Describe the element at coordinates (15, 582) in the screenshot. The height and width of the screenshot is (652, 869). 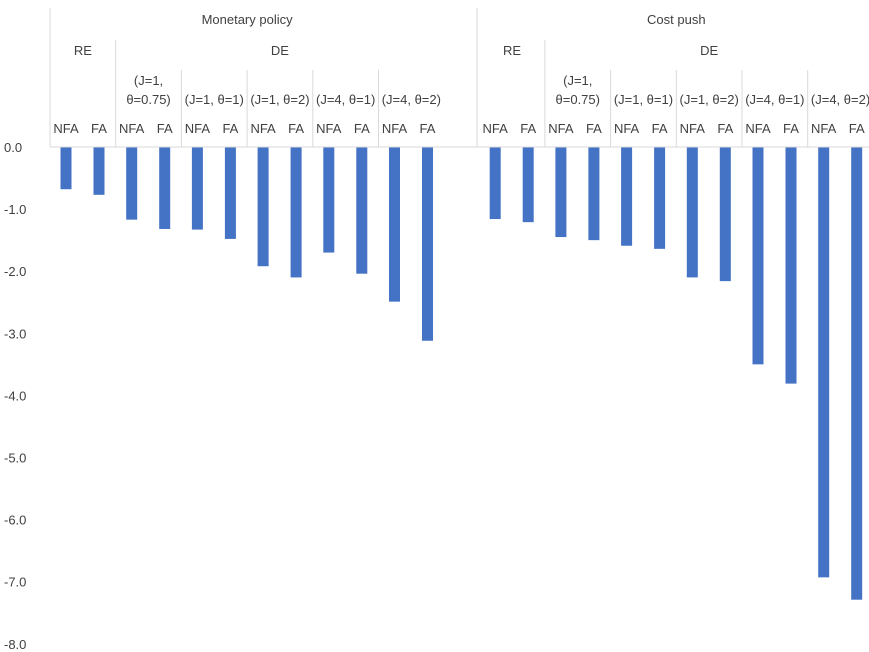
I see `y-tick-label: -7.0` at that location.